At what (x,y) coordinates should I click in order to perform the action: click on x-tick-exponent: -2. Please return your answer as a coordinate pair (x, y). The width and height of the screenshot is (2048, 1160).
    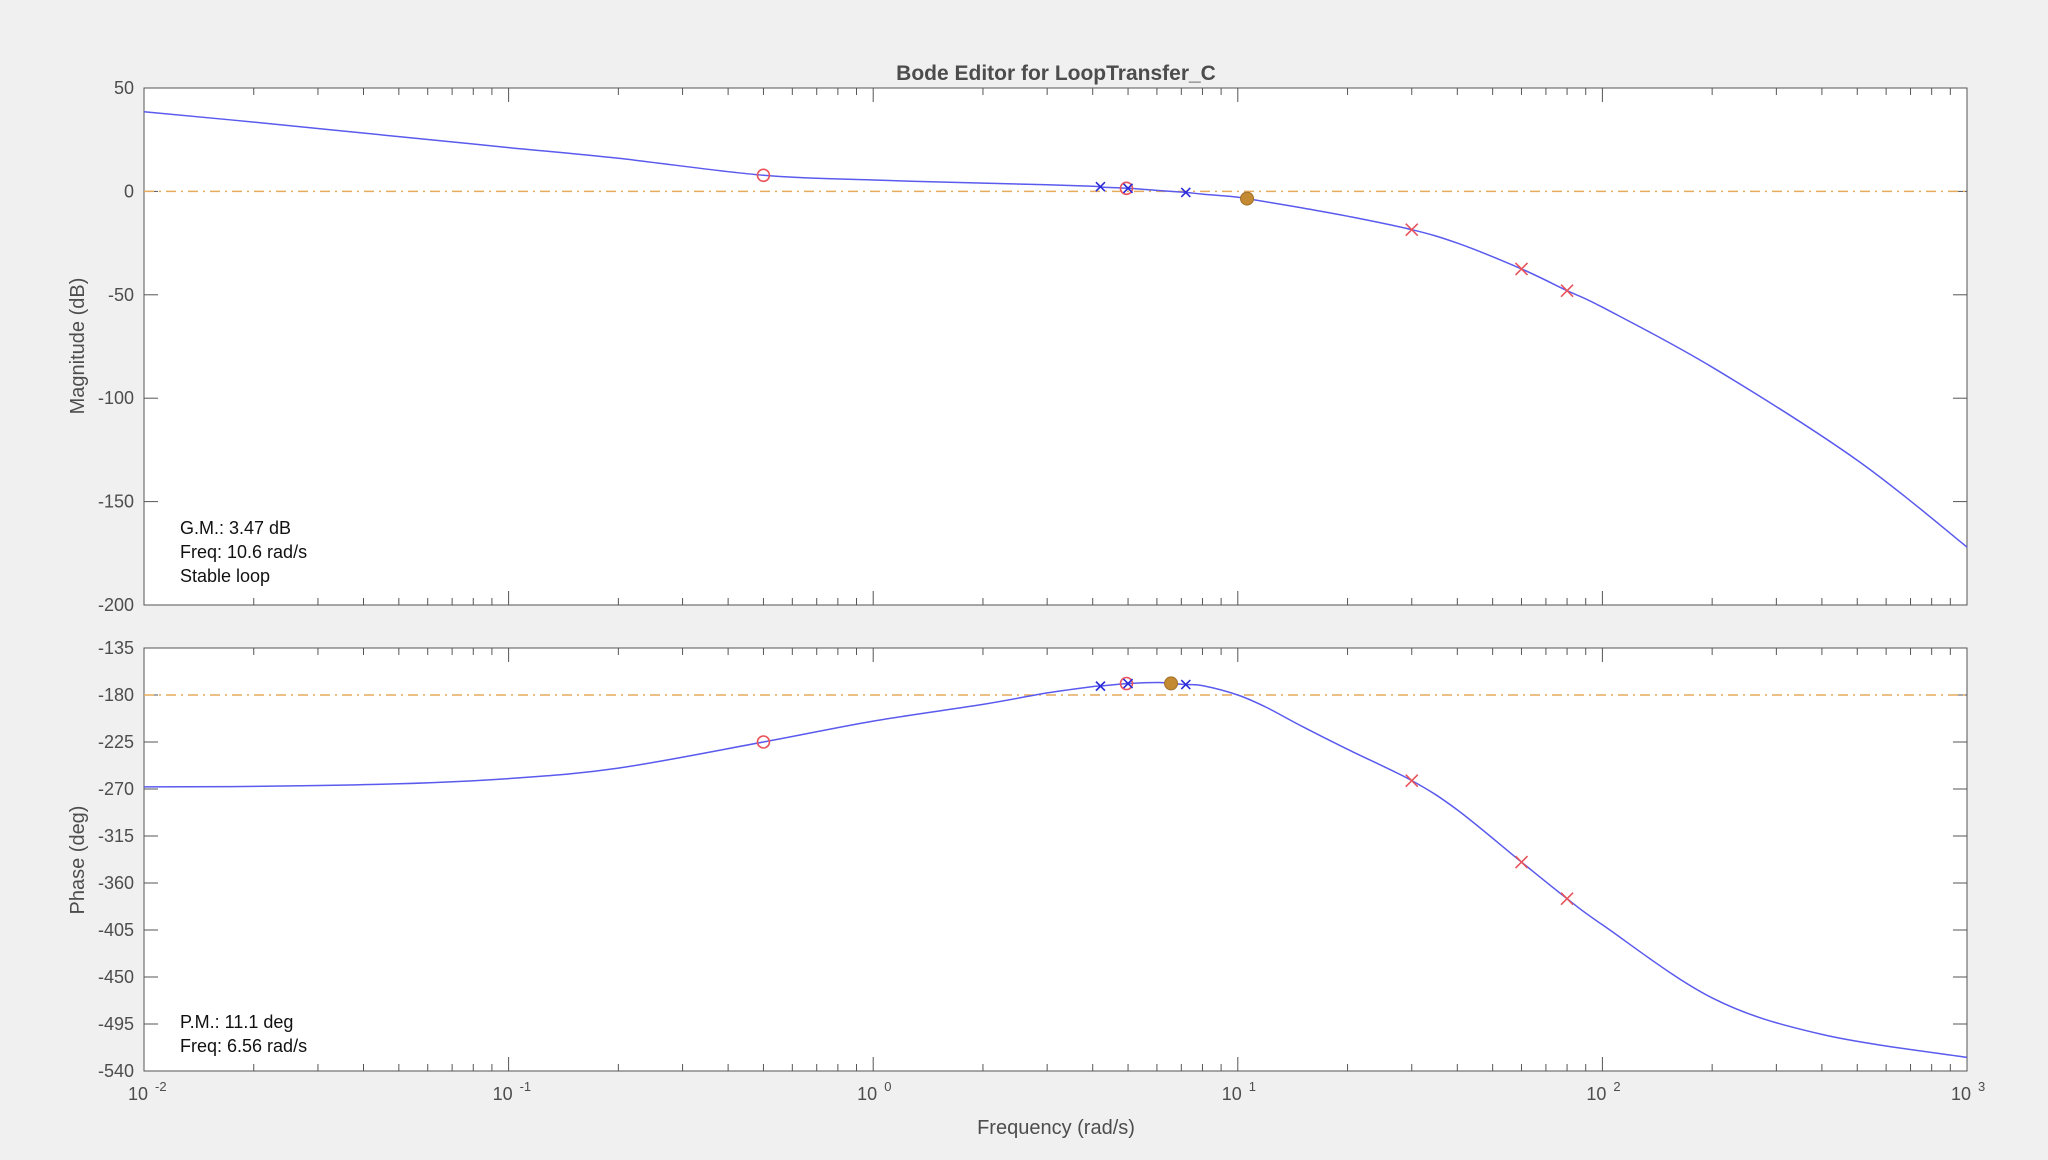
    Looking at the image, I should click on (161, 1086).